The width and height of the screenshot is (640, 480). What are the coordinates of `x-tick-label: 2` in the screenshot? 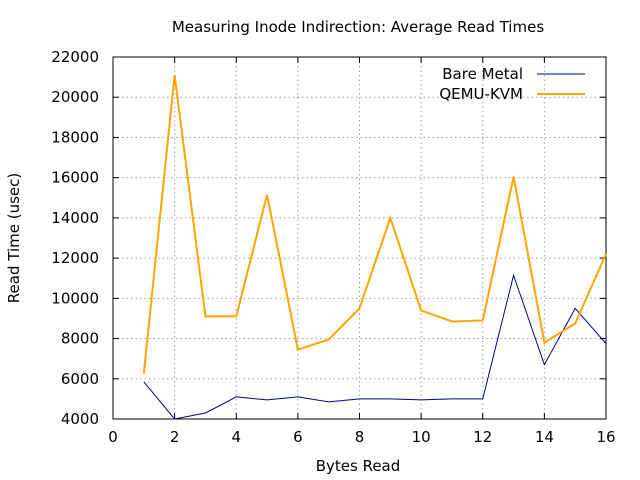 It's located at (175, 437).